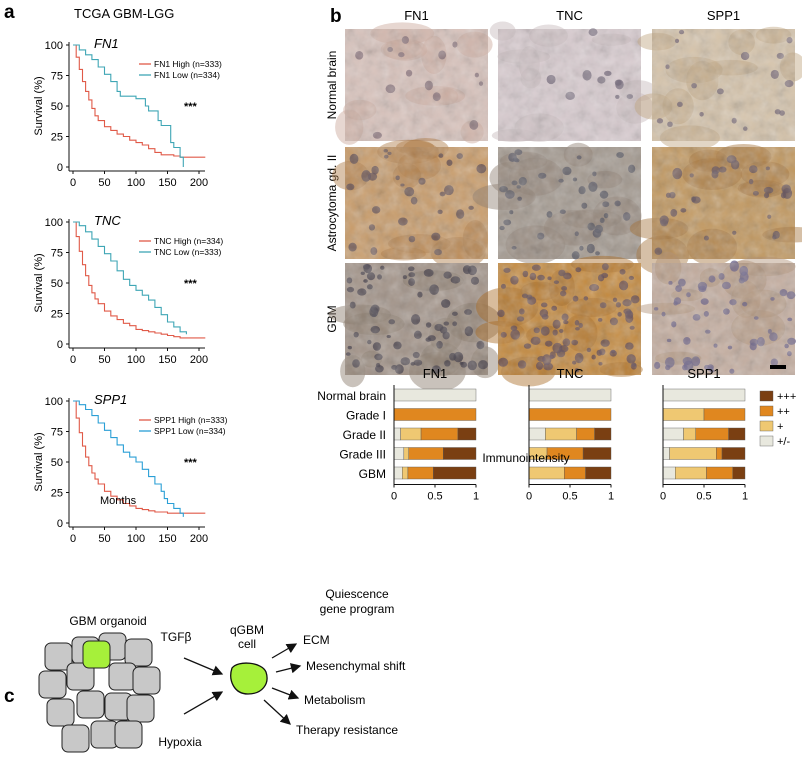 The width and height of the screenshot is (802, 766). What do you see at coordinates (332, 85) in the screenshot?
I see `row-label: Normal brain` at bounding box center [332, 85].